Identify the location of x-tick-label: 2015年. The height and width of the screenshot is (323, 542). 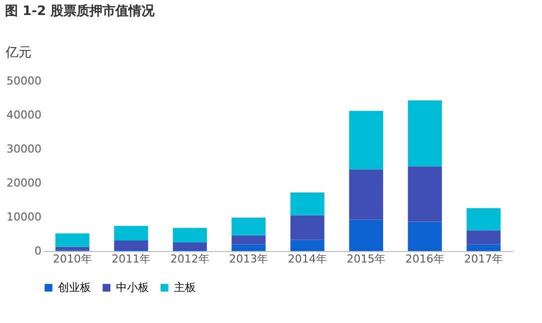
(366, 259).